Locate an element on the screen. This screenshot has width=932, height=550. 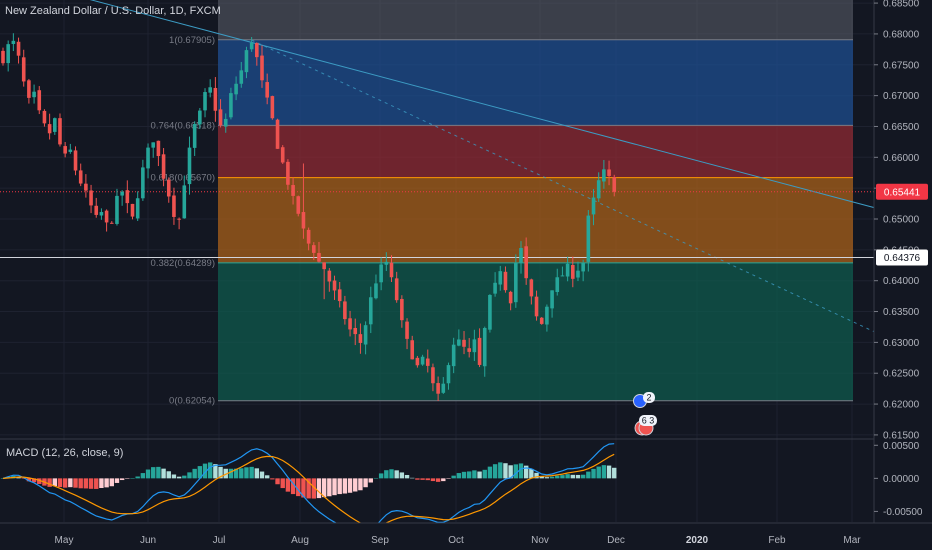
event-badges: 2 6 3 is located at coordinates (645, 414).